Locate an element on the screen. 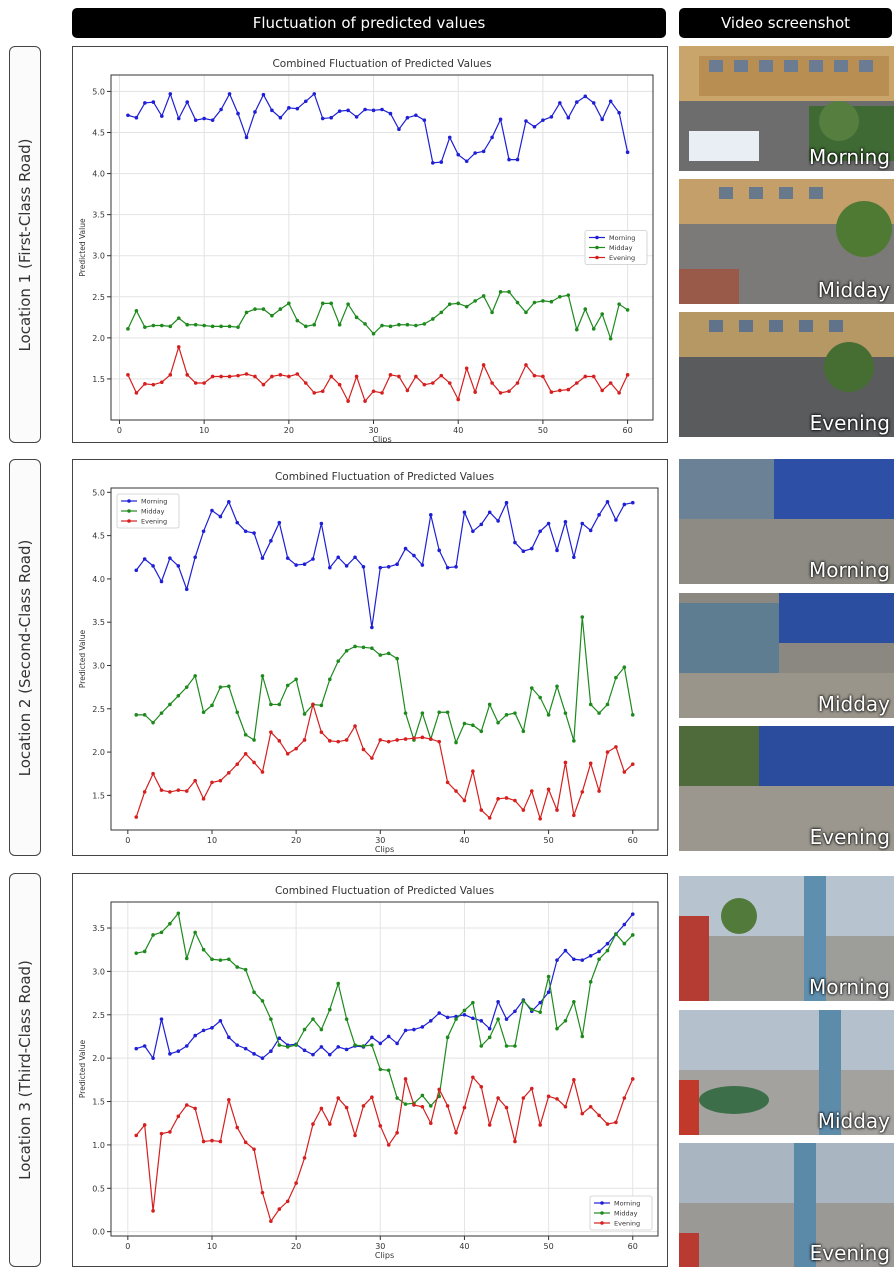 Image resolution: width=895 pixels, height=1267 pixels. chart-2-series-line-evening is located at coordinates (384, 761).